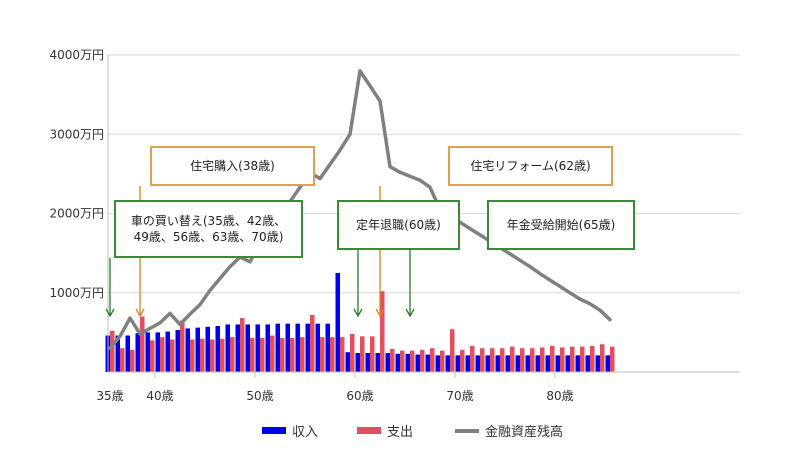 Image resolution: width=795 pixels, height=468 pixels. What do you see at coordinates (208, 237) in the screenshot?
I see `annotation-text: 49歳、56歳、63歳、70歳)` at bounding box center [208, 237].